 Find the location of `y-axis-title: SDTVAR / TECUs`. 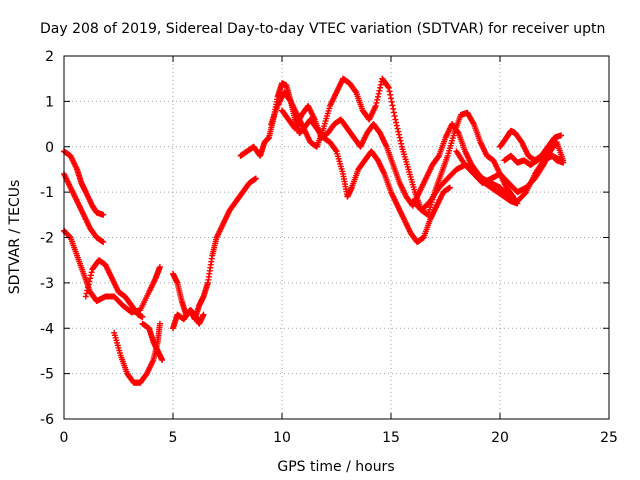

y-axis-title: SDTVAR / TECUs is located at coordinates (15, 237).